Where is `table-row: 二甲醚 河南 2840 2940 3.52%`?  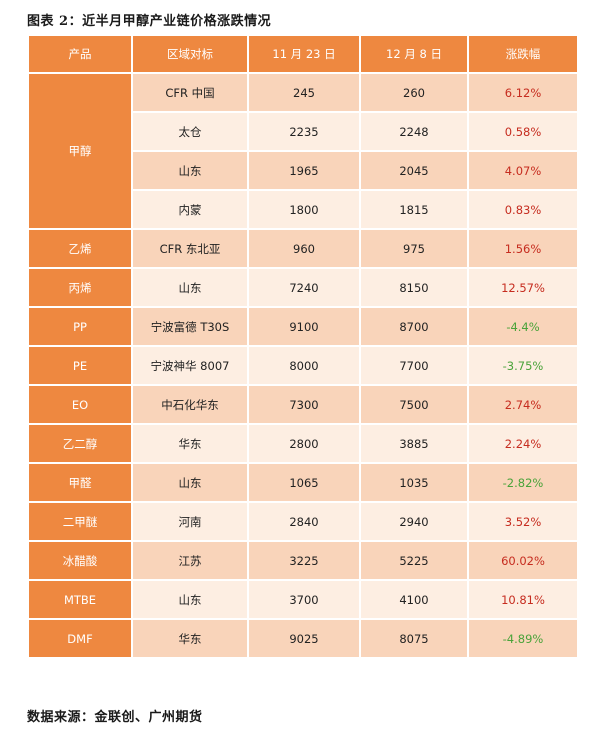
table-row: 二甲醚 河南 2840 2940 3.52% is located at coordinates (303, 521).